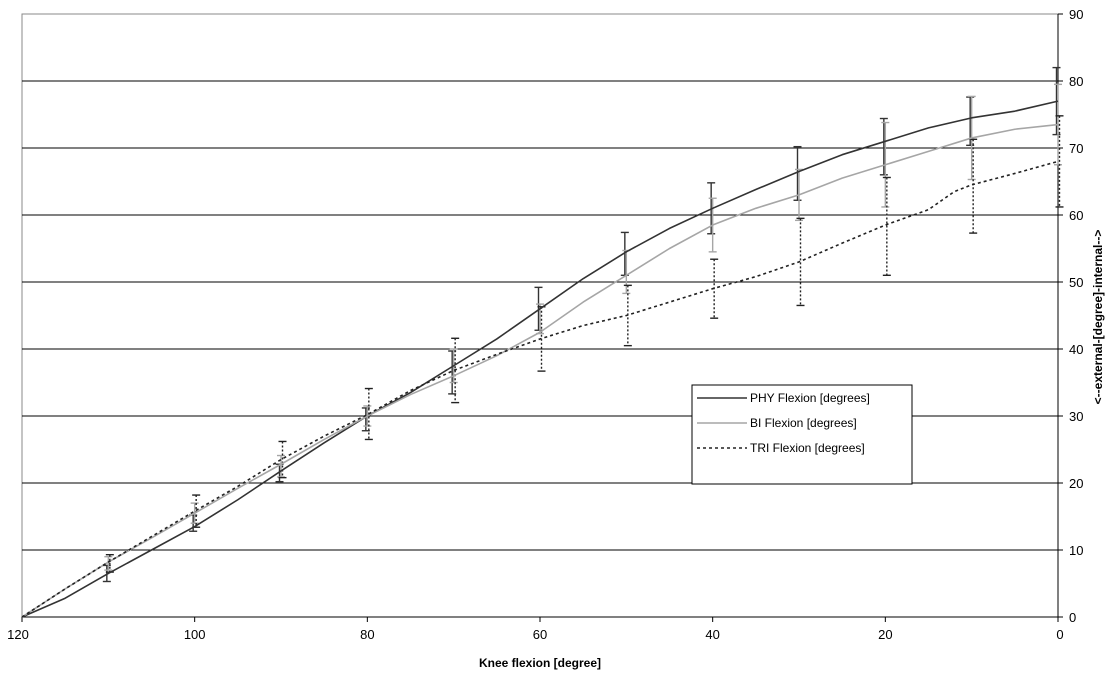  I want to click on y-tick-label-90: 90, so click(1076, 14).